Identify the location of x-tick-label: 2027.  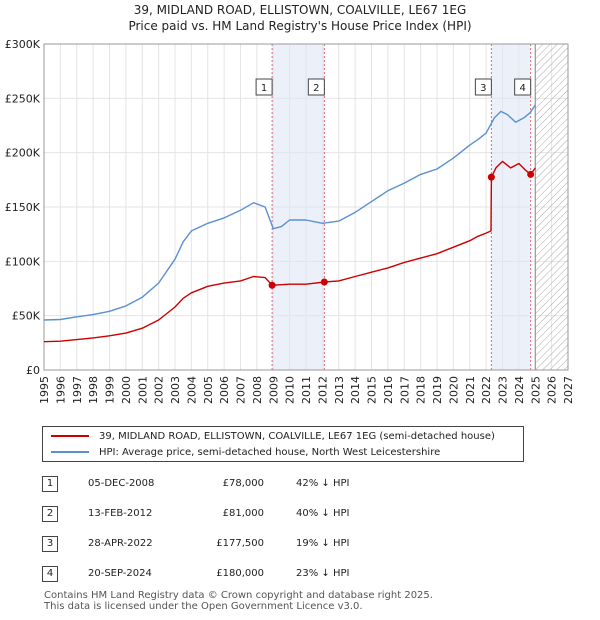
(568, 390).